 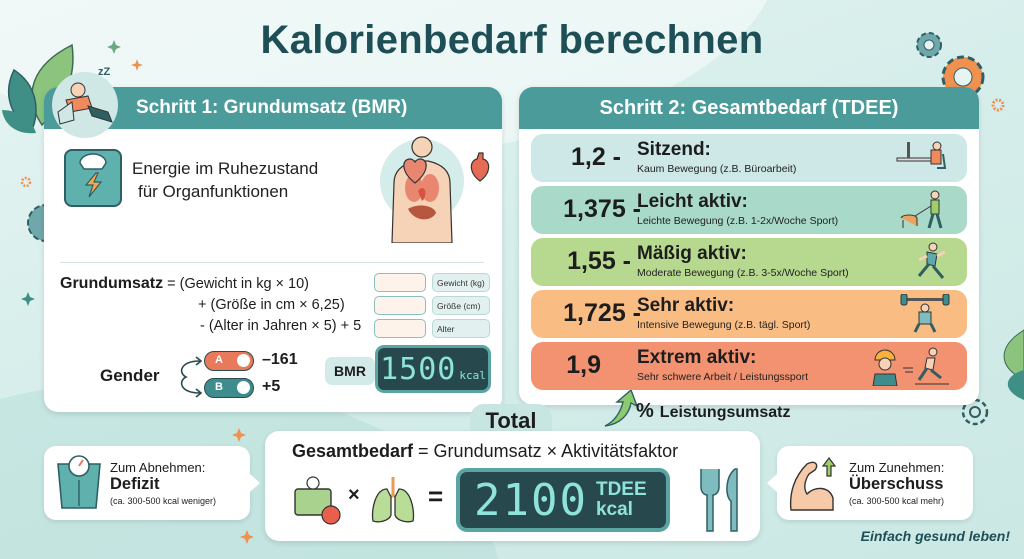 What do you see at coordinates (112, 283) in the screenshot?
I see `formula-label: Grundumsatz` at bounding box center [112, 283].